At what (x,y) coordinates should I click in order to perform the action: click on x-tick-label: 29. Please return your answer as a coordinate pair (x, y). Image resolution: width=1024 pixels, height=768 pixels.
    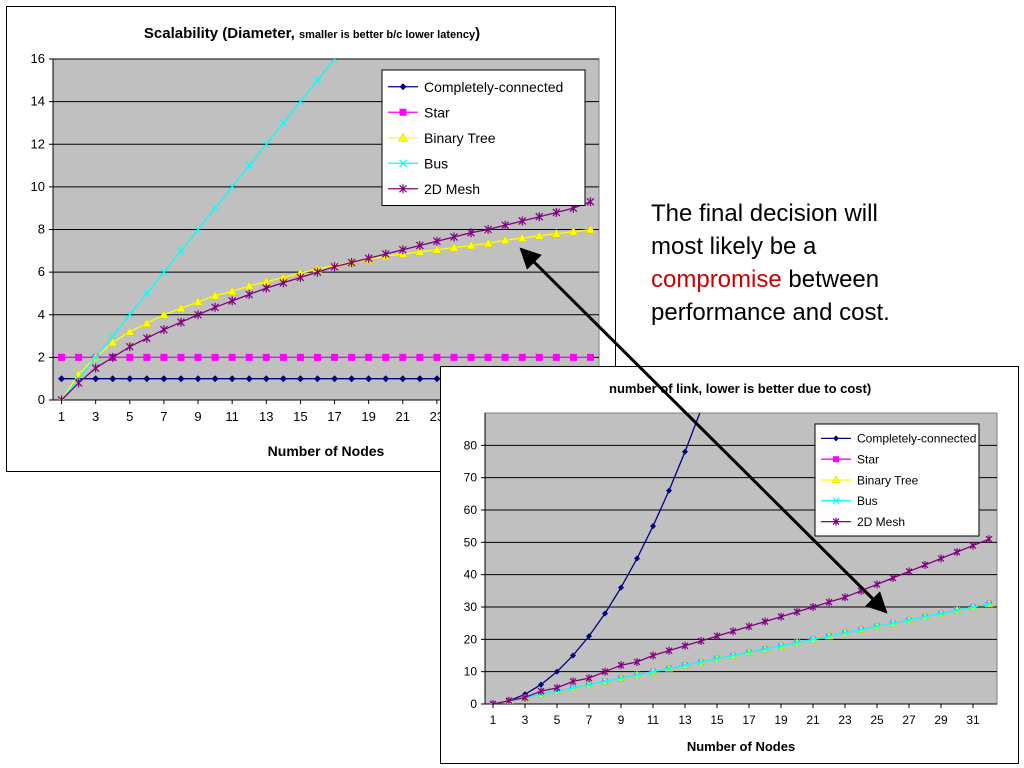
    Looking at the image, I should click on (941, 720).